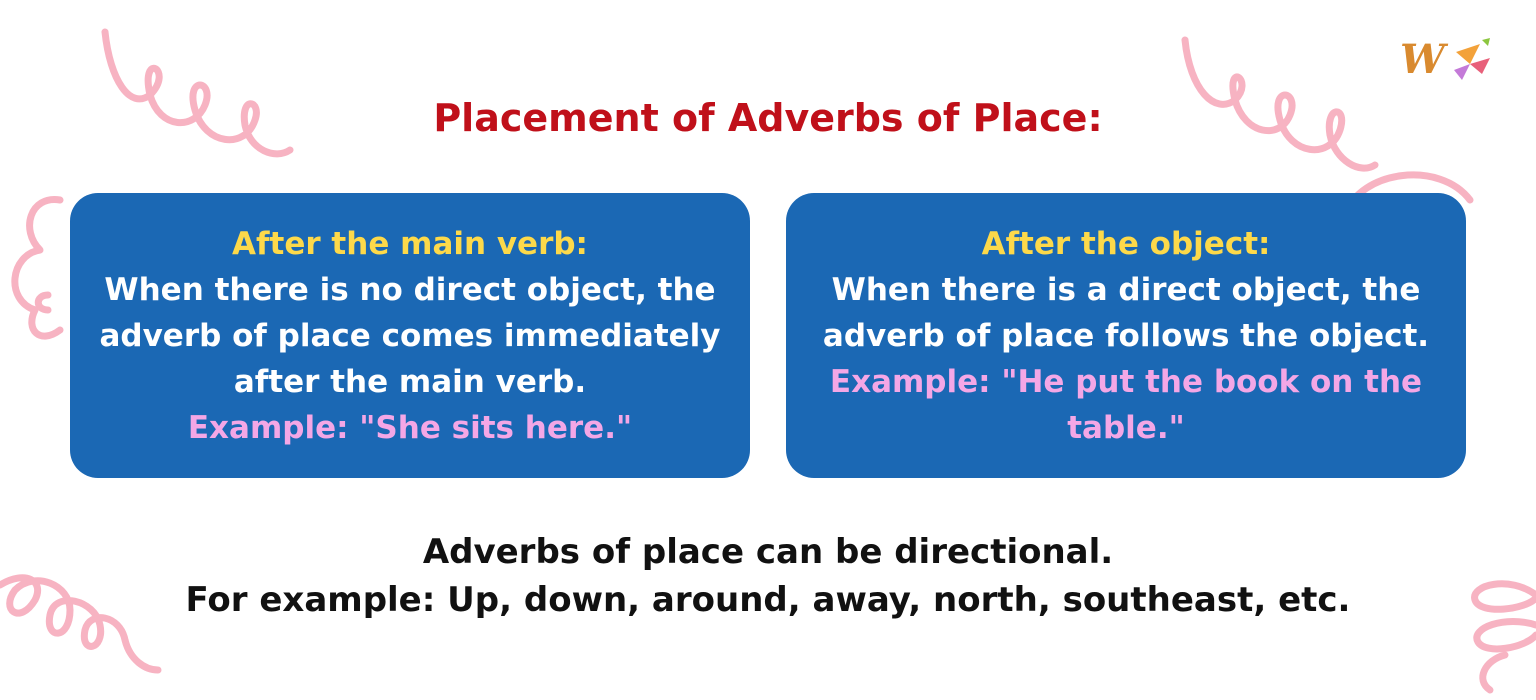 The height and width of the screenshot is (700, 1536). Describe the element at coordinates (1126, 243) in the screenshot. I see `card-heading: After the object:` at that location.